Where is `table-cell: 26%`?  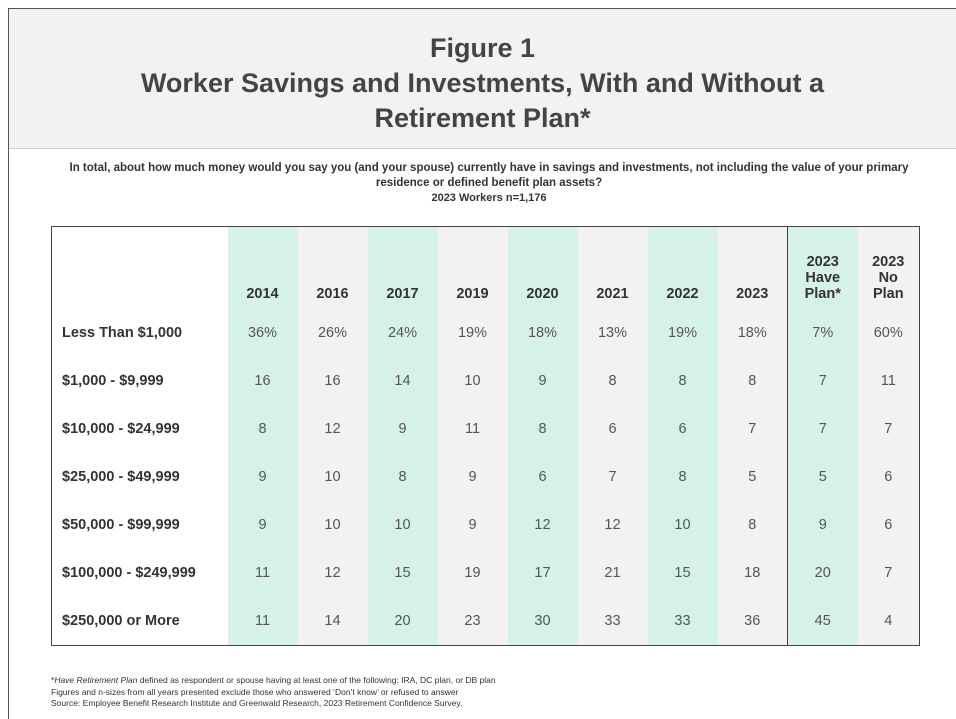
table-cell: 26% is located at coordinates (332, 333).